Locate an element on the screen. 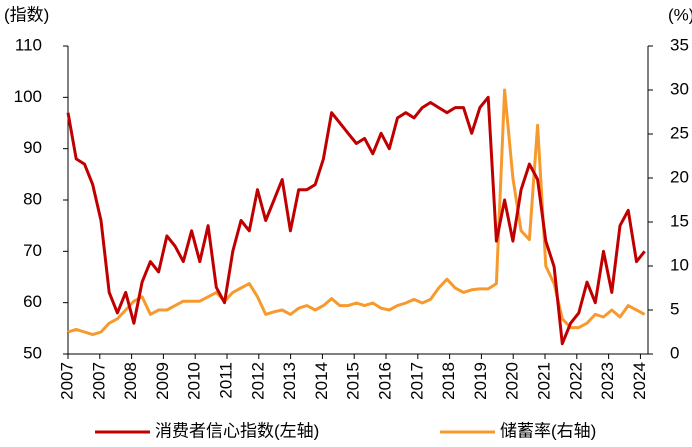  x-tick-label: 2010 is located at coordinates (194, 381).